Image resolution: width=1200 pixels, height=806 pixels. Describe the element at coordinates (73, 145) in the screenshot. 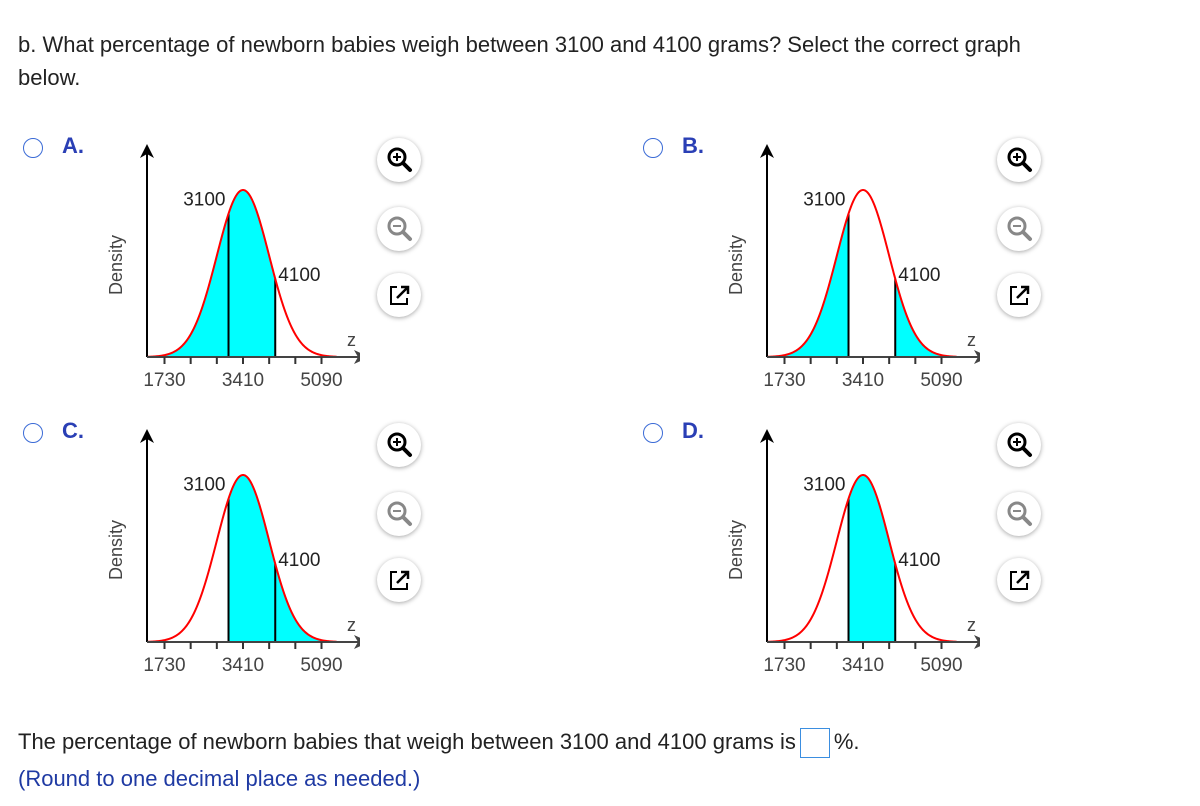

I see `option-label: A.` at that location.